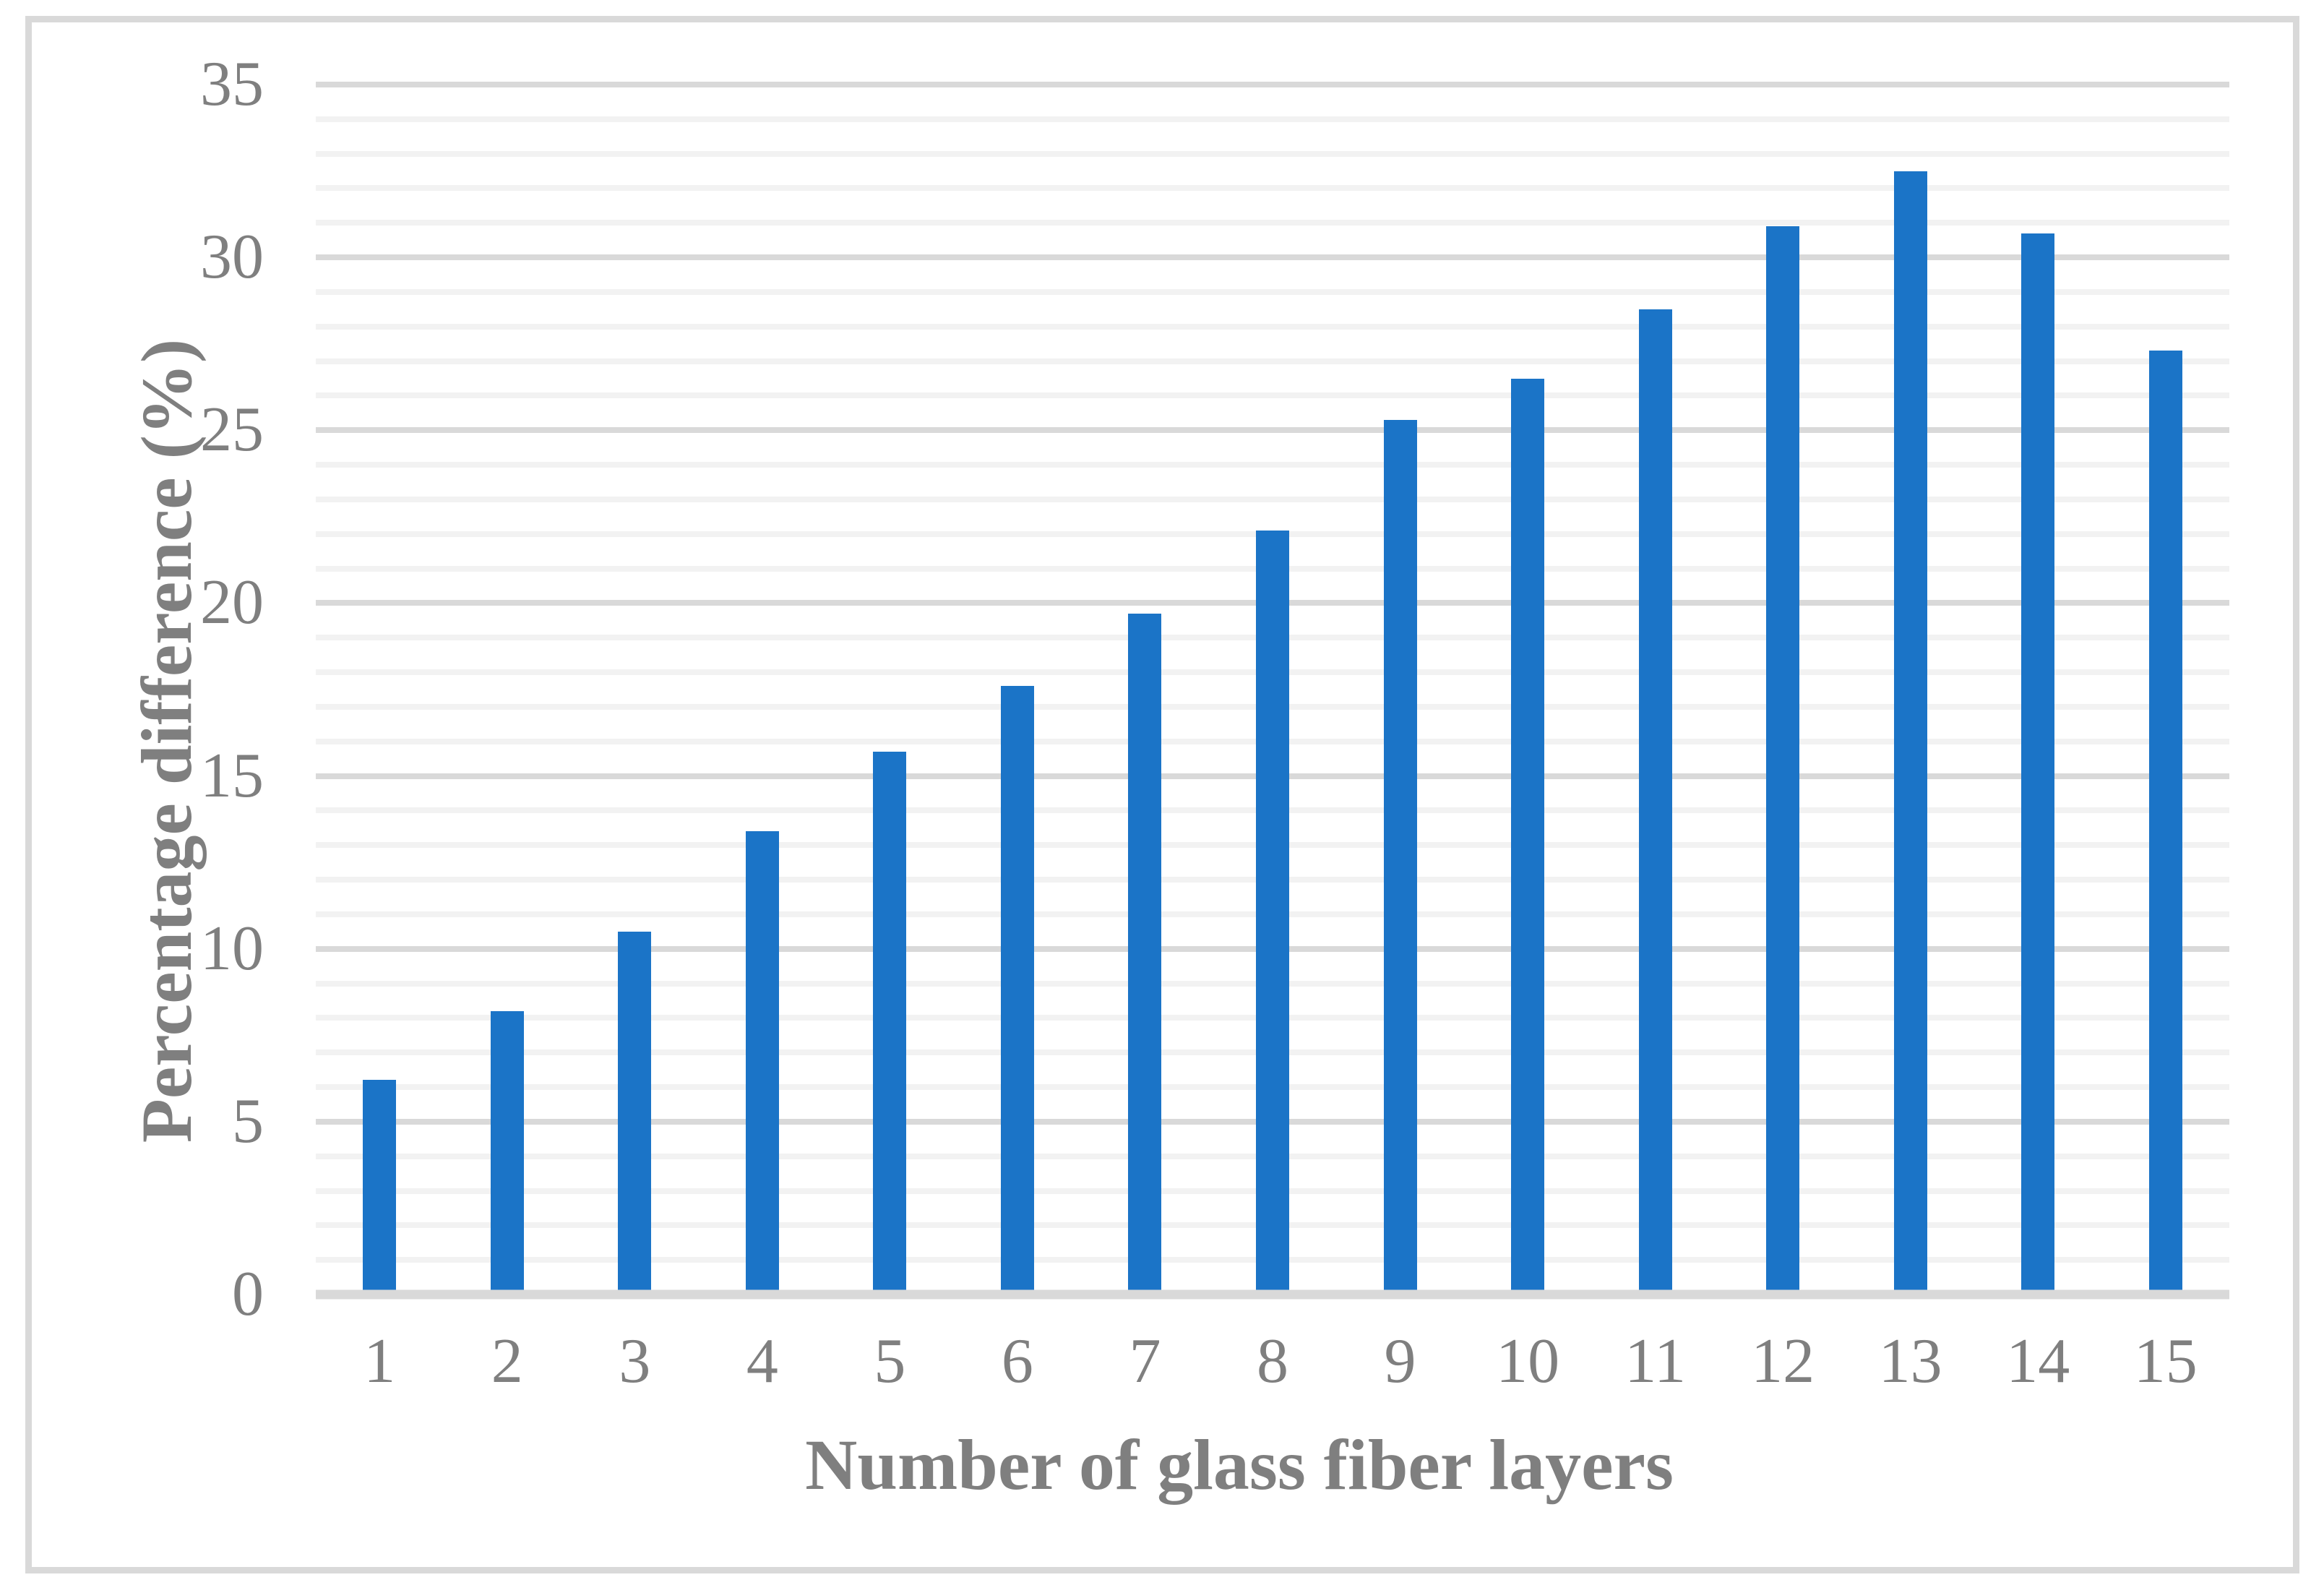 The width and height of the screenshot is (2324, 1593). Describe the element at coordinates (1272, 1294) in the screenshot. I see `x-axis-line` at that location.